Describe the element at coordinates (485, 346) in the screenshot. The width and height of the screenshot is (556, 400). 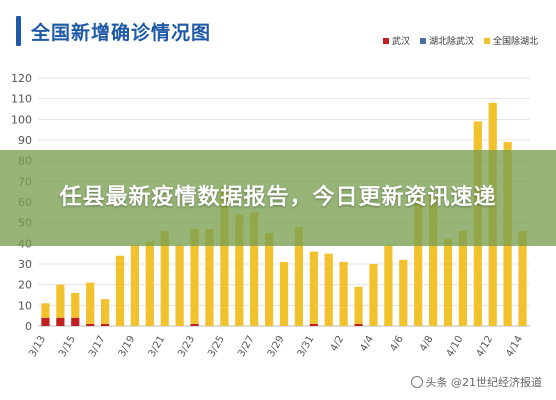
I see `x-tick-label: 4/12` at that location.